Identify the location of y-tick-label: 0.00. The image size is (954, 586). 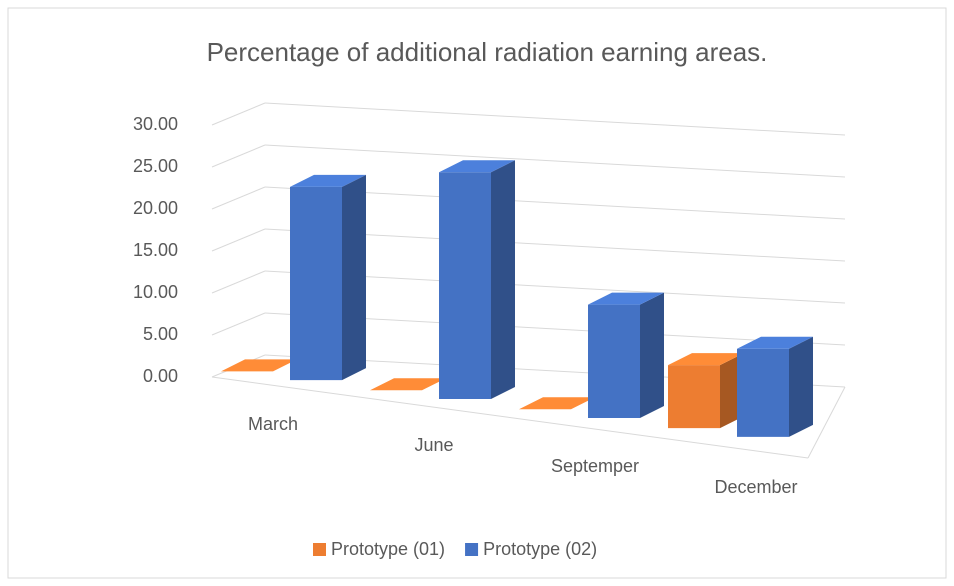
(160, 376).